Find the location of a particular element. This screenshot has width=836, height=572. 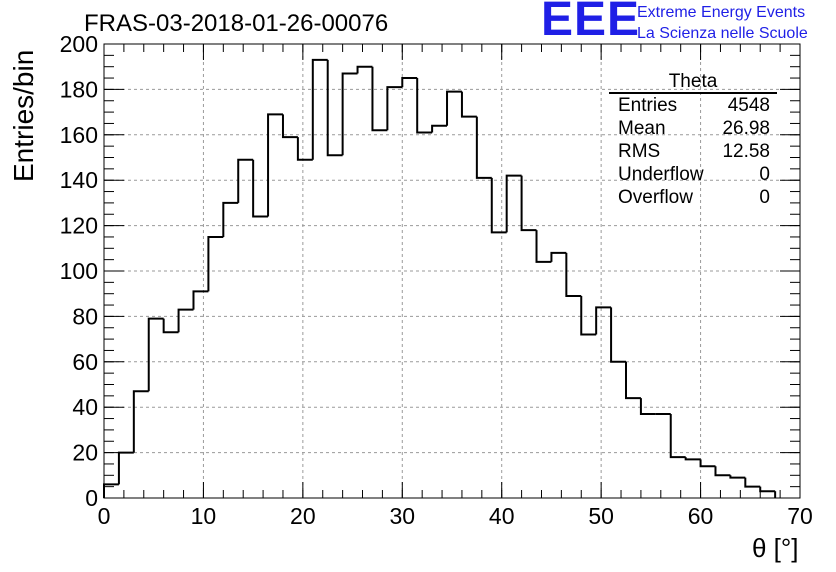

stats-row-entries: Entries 4548 is located at coordinates (693, 105).